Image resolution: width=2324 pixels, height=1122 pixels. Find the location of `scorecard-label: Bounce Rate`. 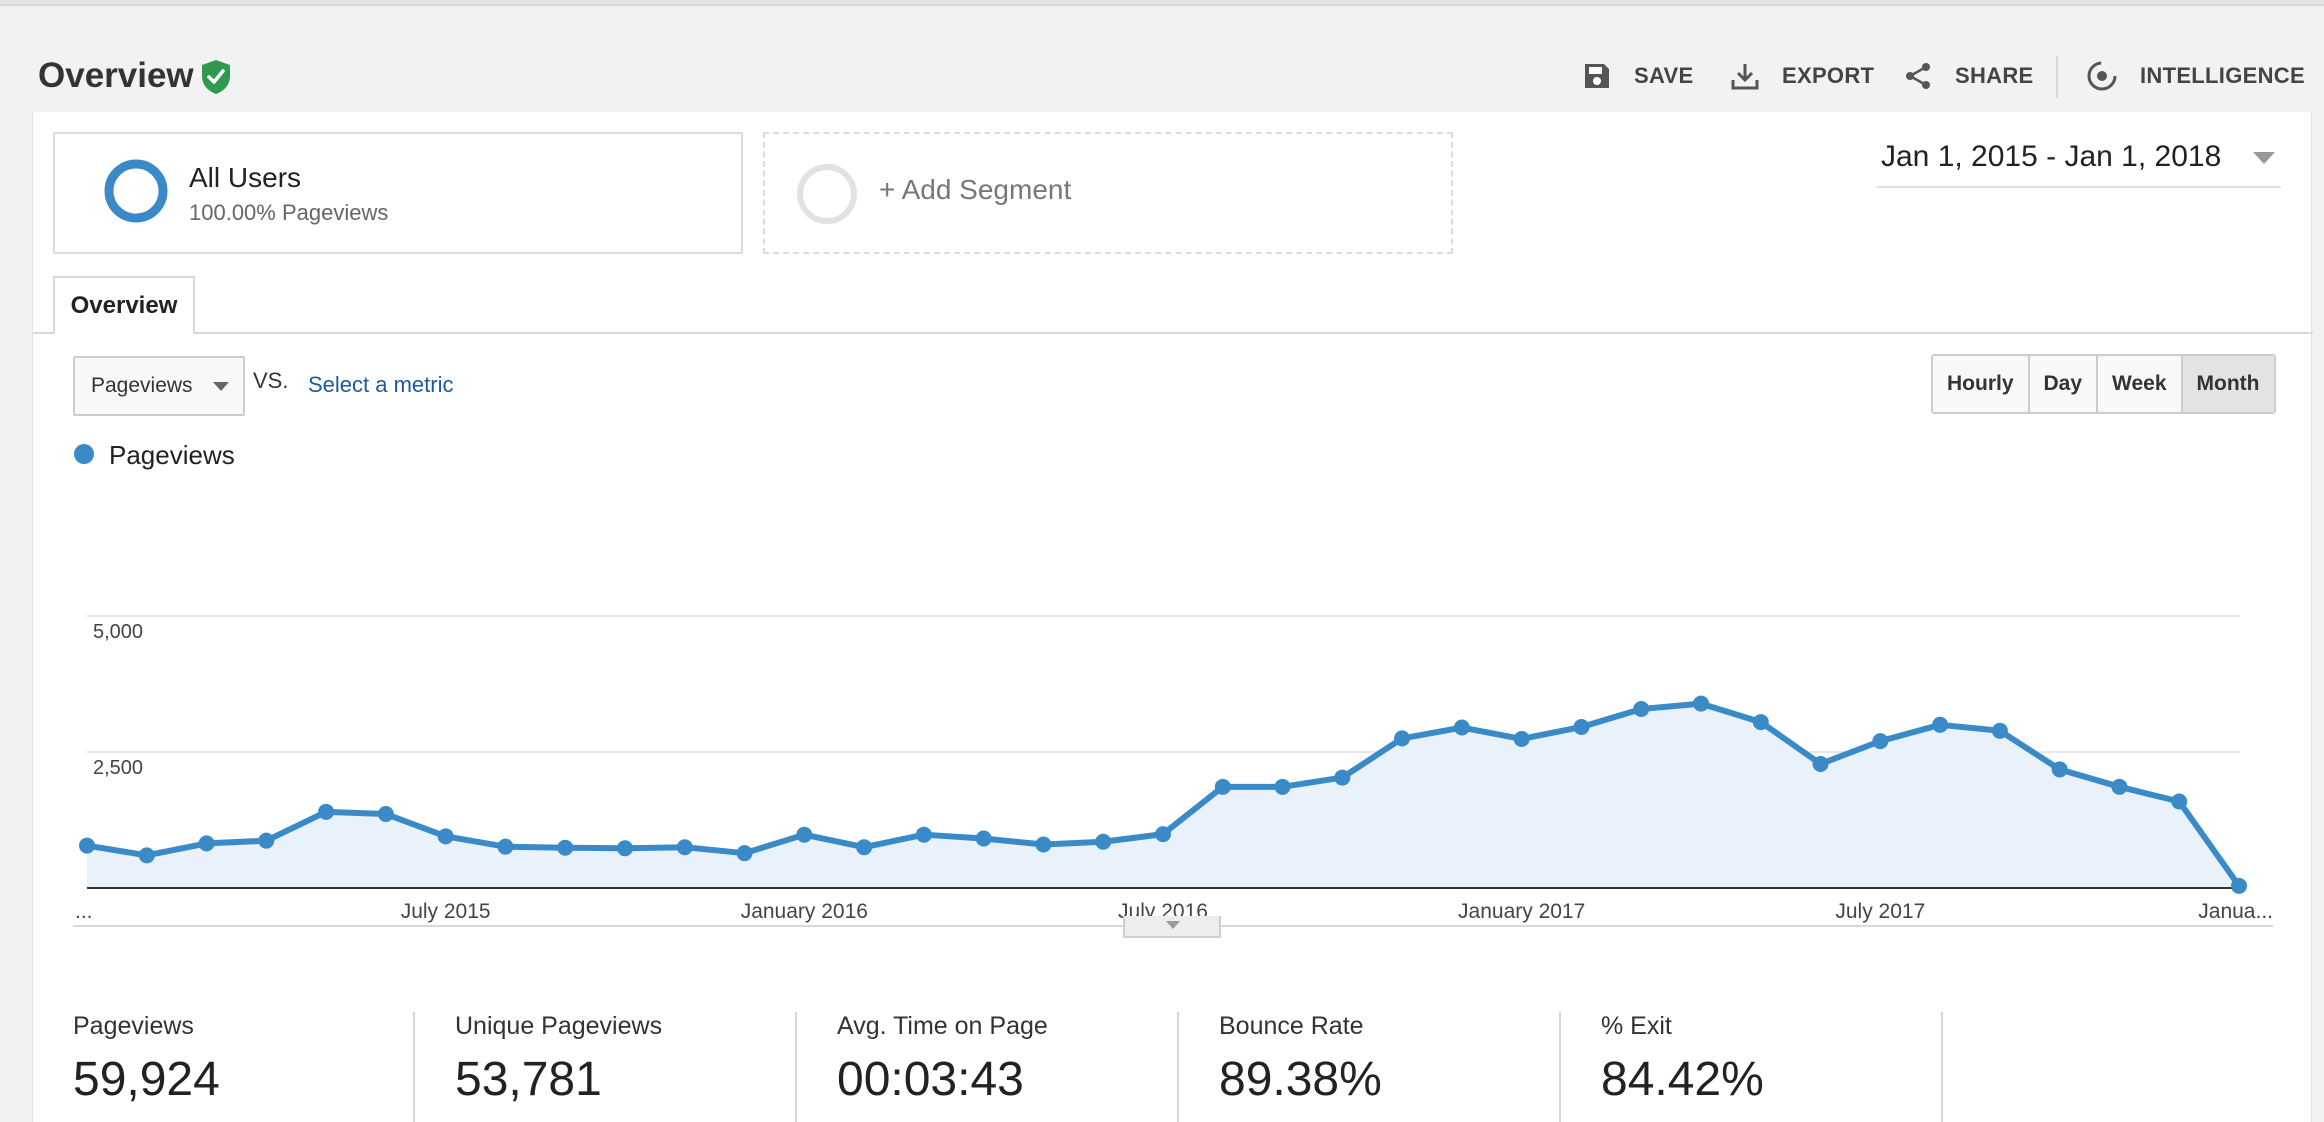

scorecard-label: Bounce Rate is located at coordinates (1291, 1026).